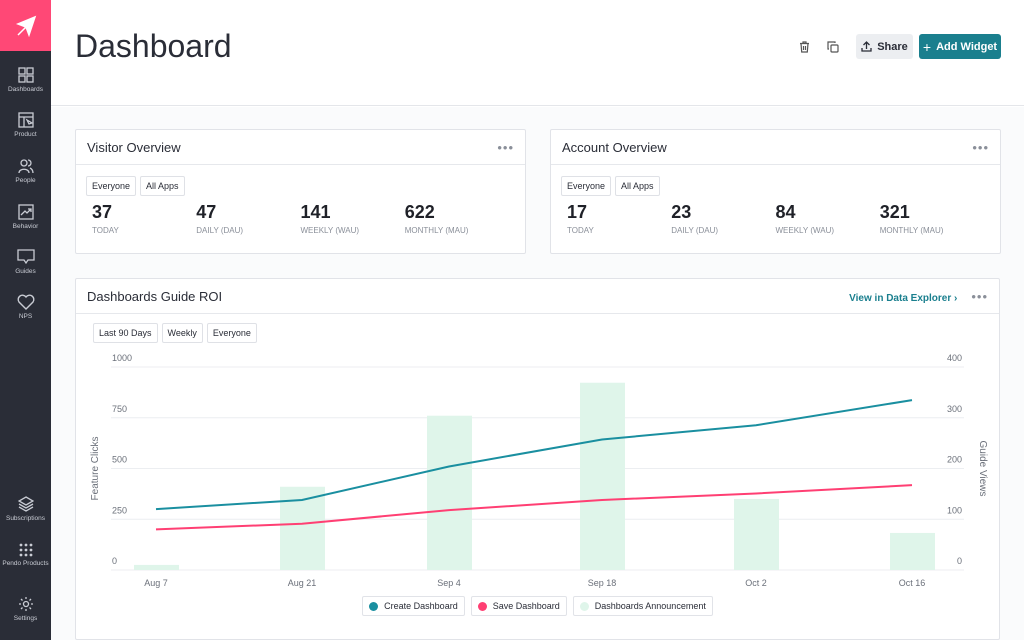 The height and width of the screenshot is (640, 1024). I want to click on widget-title: Account Overview, so click(614, 147).